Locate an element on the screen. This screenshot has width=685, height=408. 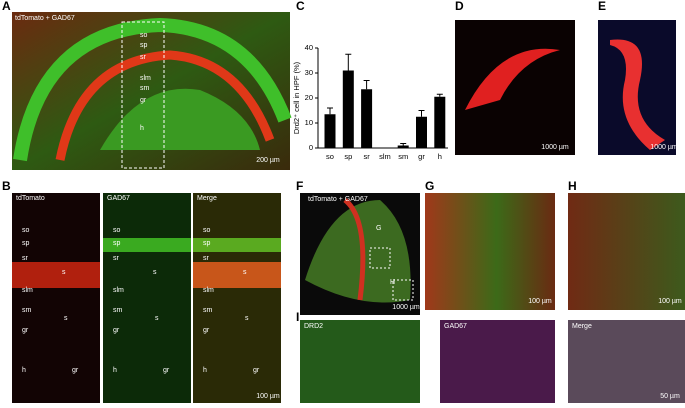
label: F is located at coordinates (299, 186).